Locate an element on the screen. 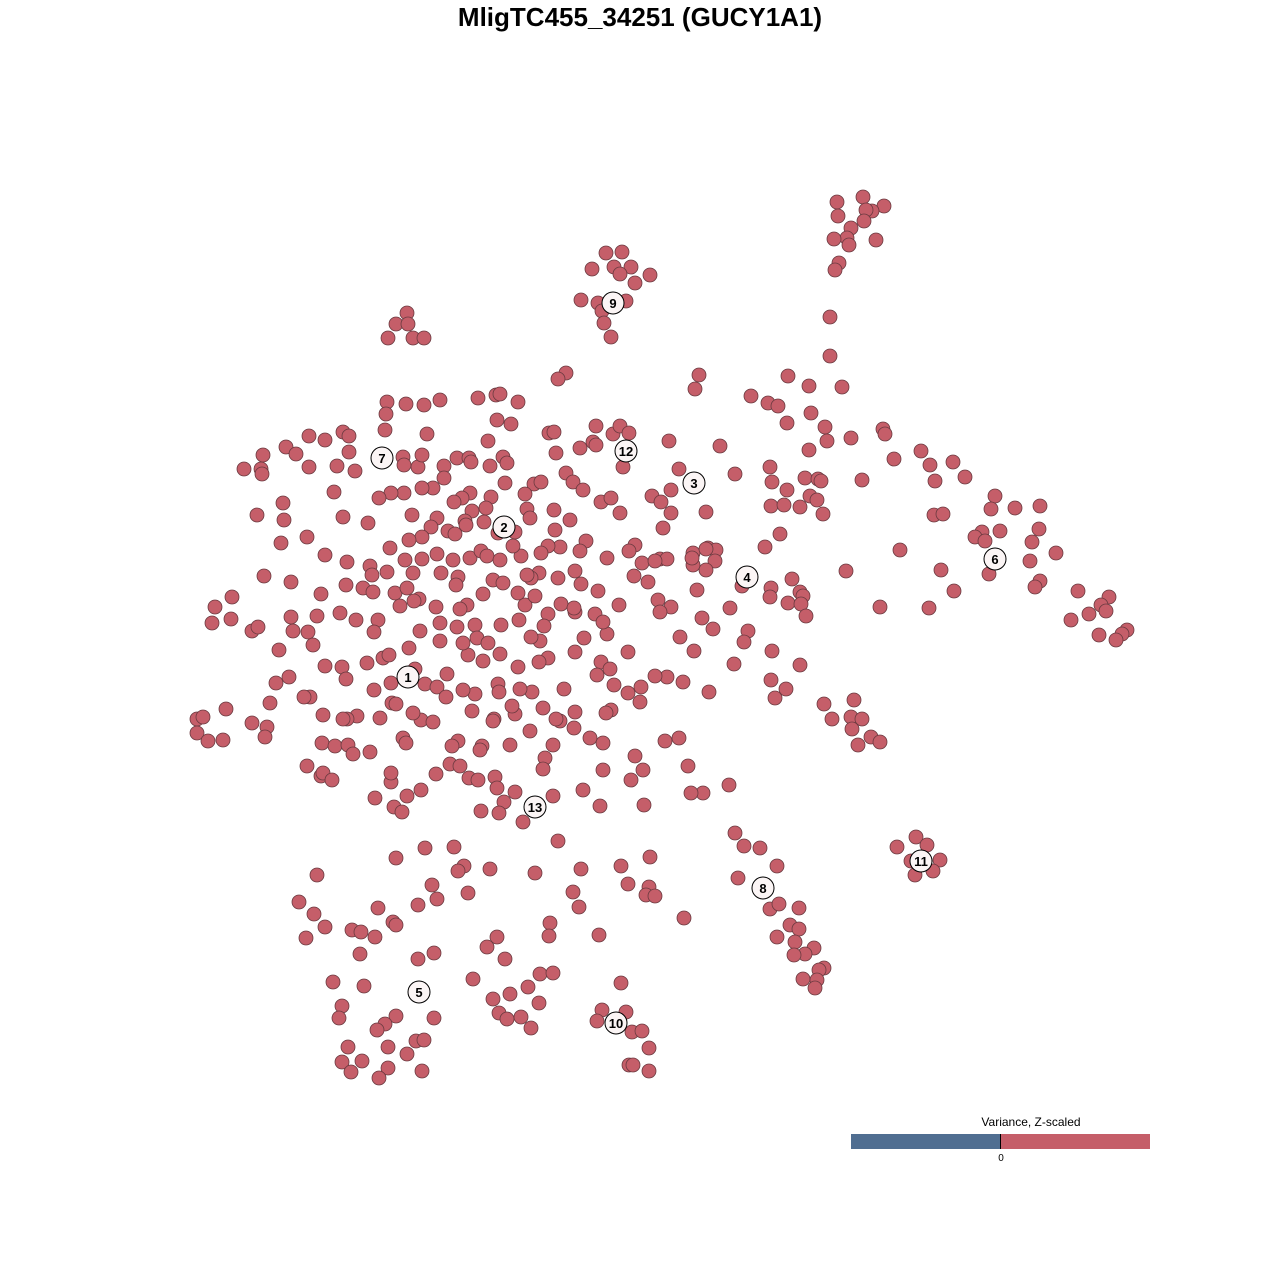 This screenshot has width=1280, height=1280. cluster-label-7: 7 is located at coordinates (382, 458).